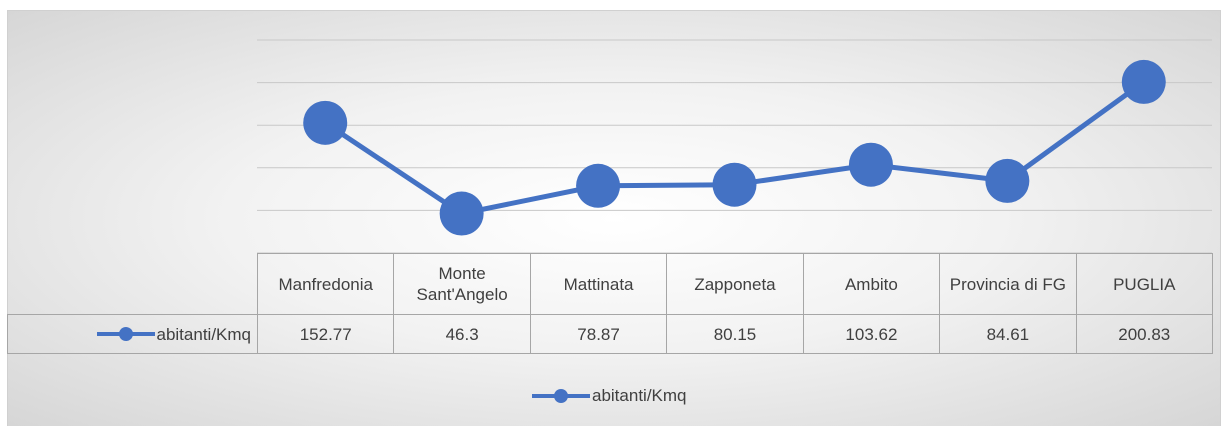 The image size is (1229, 426). Describe the element at coordinates (1144, 284) in the screenshot. I see `table-header-cell: PUGLIA` at that location.